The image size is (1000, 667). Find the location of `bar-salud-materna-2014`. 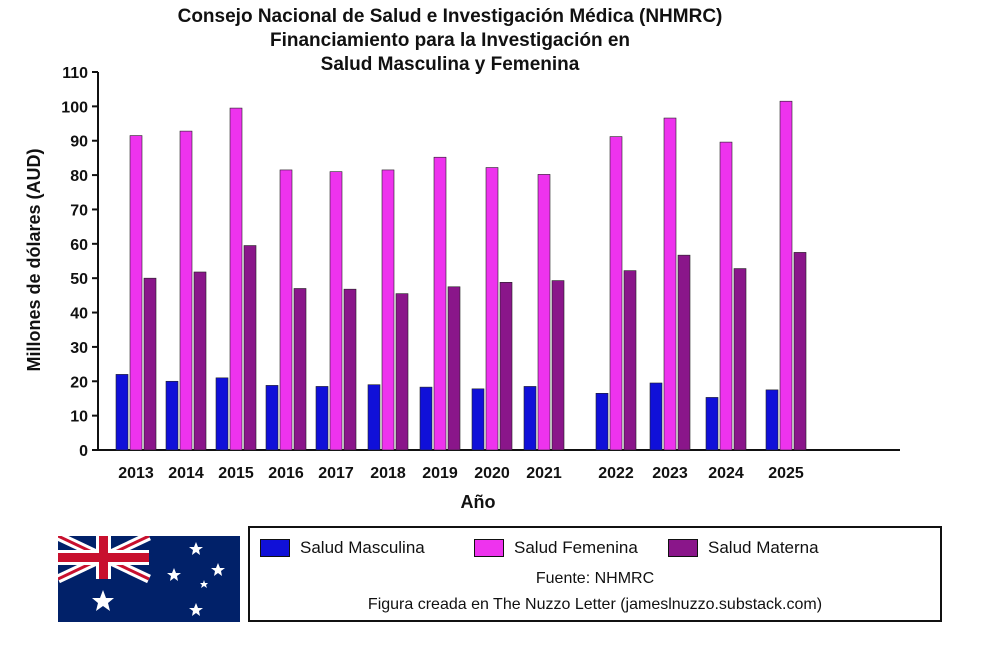

bar-salud-materna-2014 is located at coordinates (200, 361).